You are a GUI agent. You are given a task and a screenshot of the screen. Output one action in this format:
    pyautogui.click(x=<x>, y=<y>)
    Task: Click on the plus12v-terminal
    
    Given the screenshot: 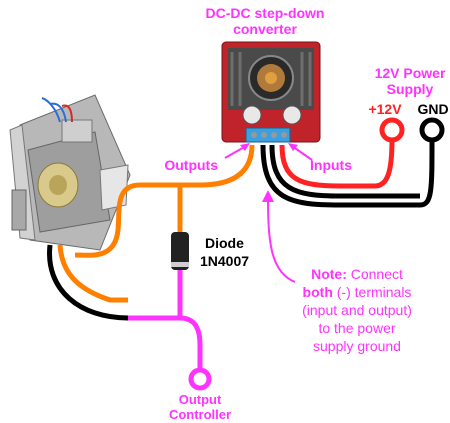 What is the action you would take?
    pyautogui.click(x=392, y=130)
    